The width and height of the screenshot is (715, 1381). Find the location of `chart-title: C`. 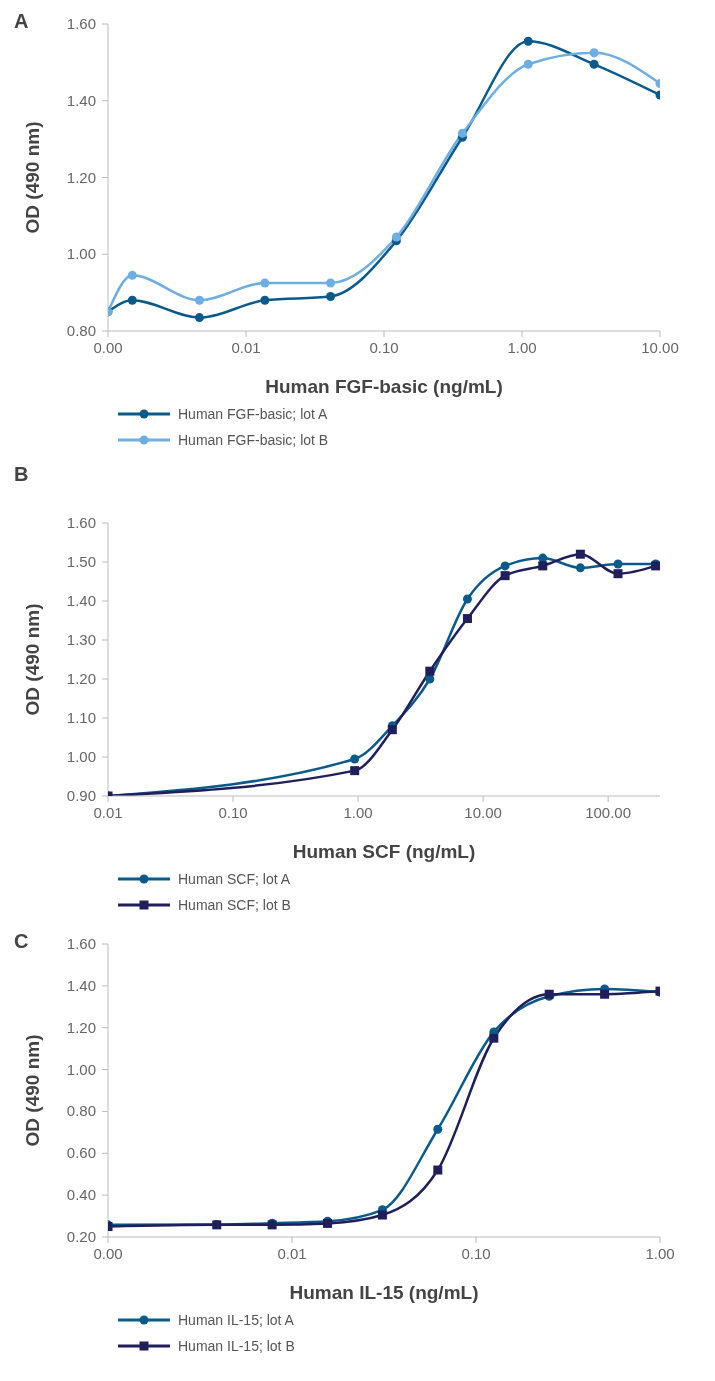

chart-title: C is located at coordinates (21, 941).